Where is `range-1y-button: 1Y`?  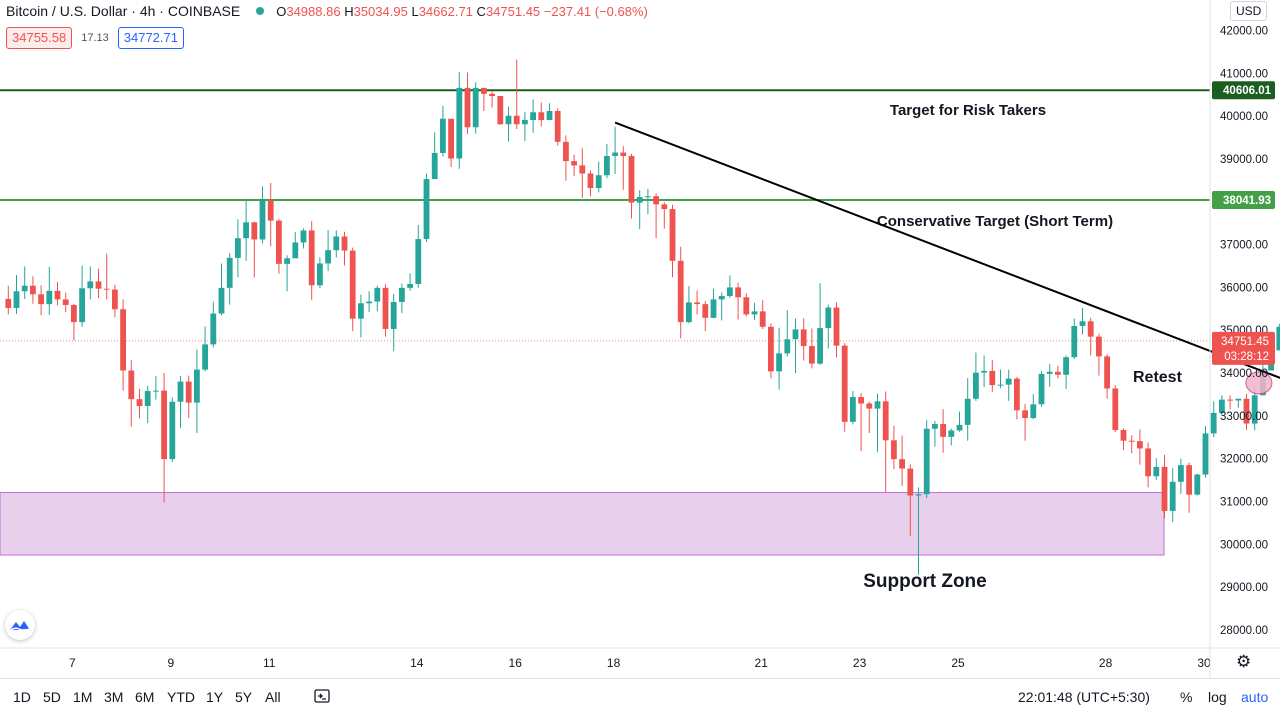 range-1y-button: 1Y is located at coordinates (215, 697).